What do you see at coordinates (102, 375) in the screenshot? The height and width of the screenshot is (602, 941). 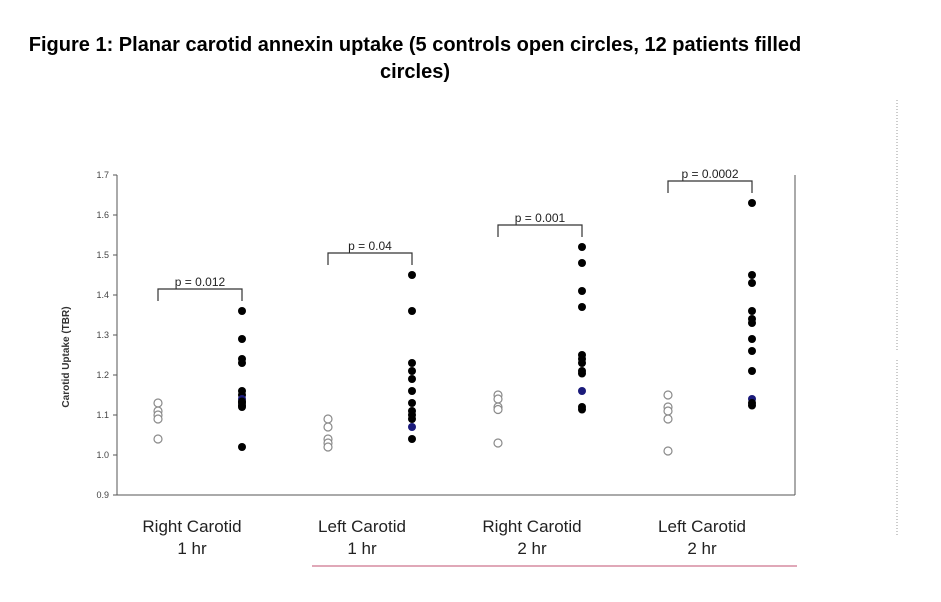 I see `y-tick-label: 1.2` at bounding box center [102, 375].